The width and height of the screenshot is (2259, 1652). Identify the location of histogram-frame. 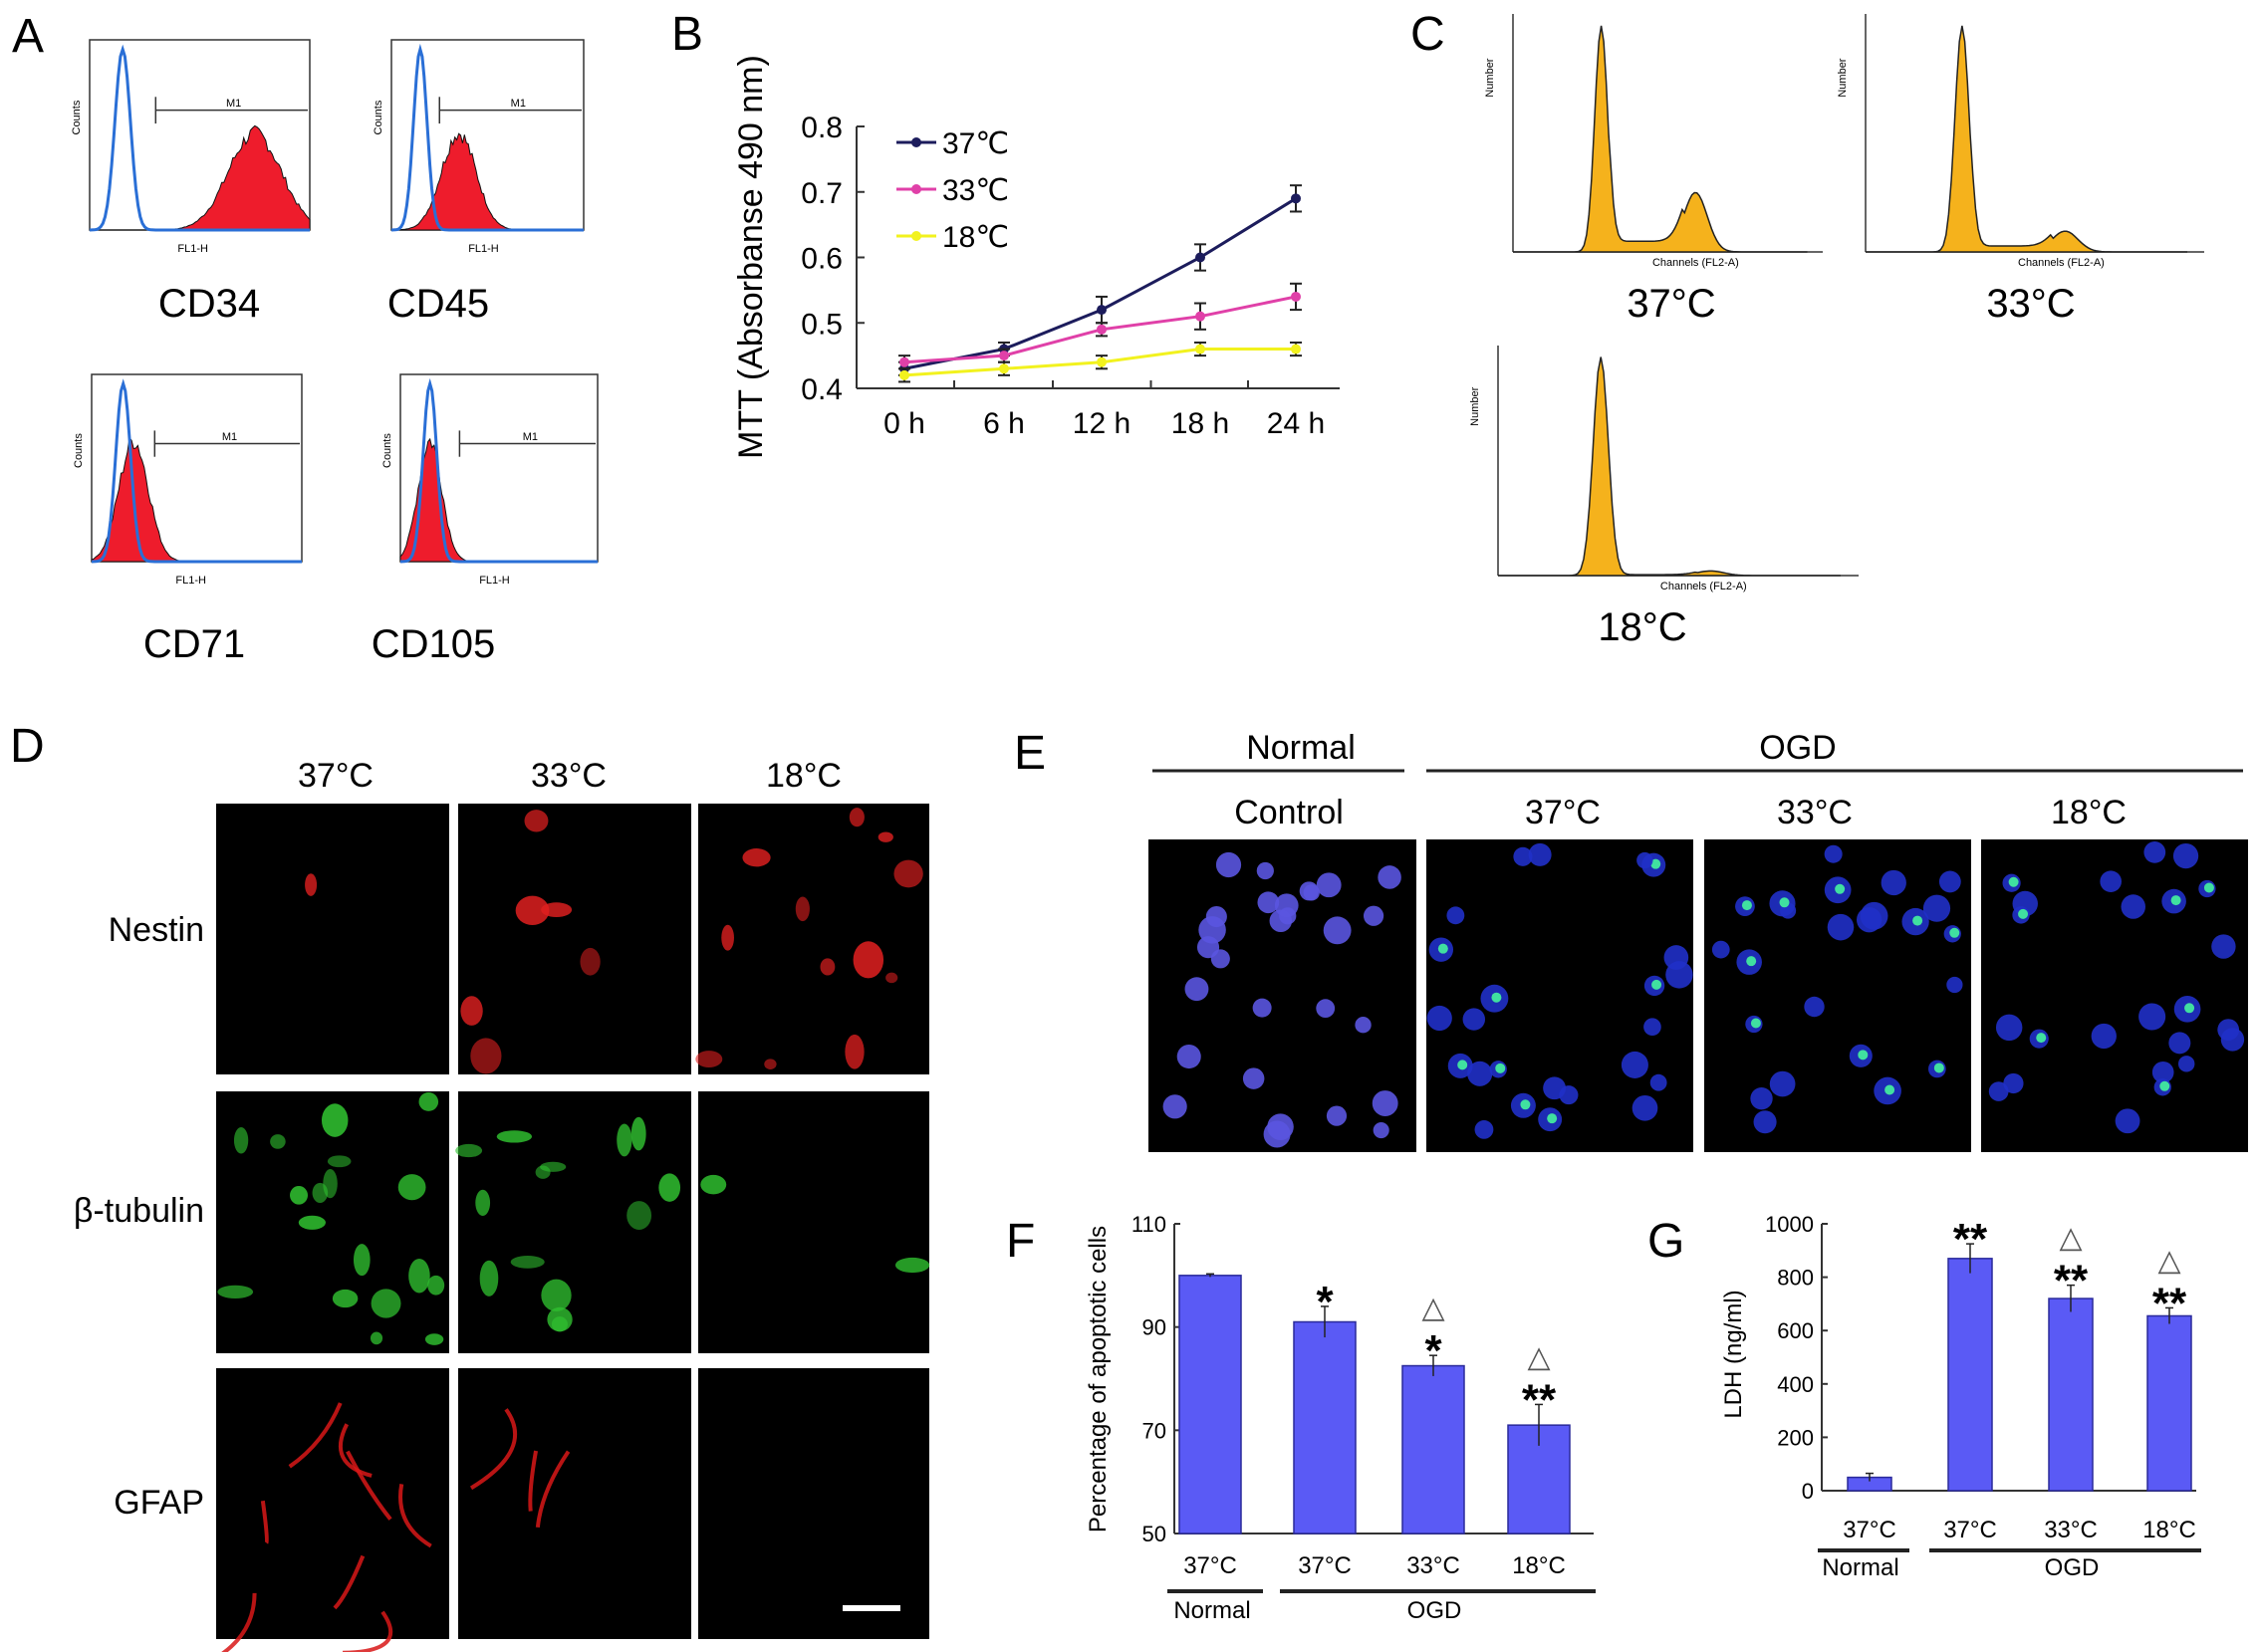
(488, 135).